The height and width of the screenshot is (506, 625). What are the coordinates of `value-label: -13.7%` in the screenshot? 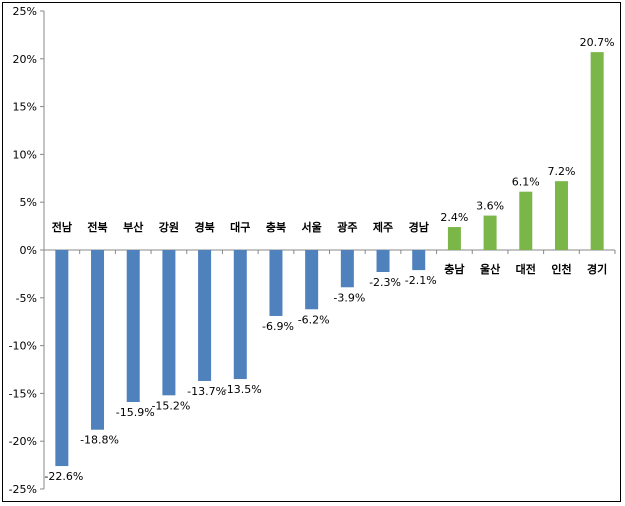 It's located at (206, 391).